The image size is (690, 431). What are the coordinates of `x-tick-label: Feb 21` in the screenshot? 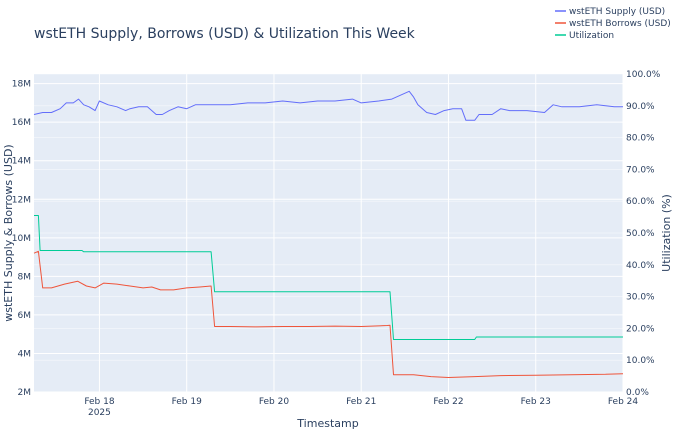 It's located at (361, 402).